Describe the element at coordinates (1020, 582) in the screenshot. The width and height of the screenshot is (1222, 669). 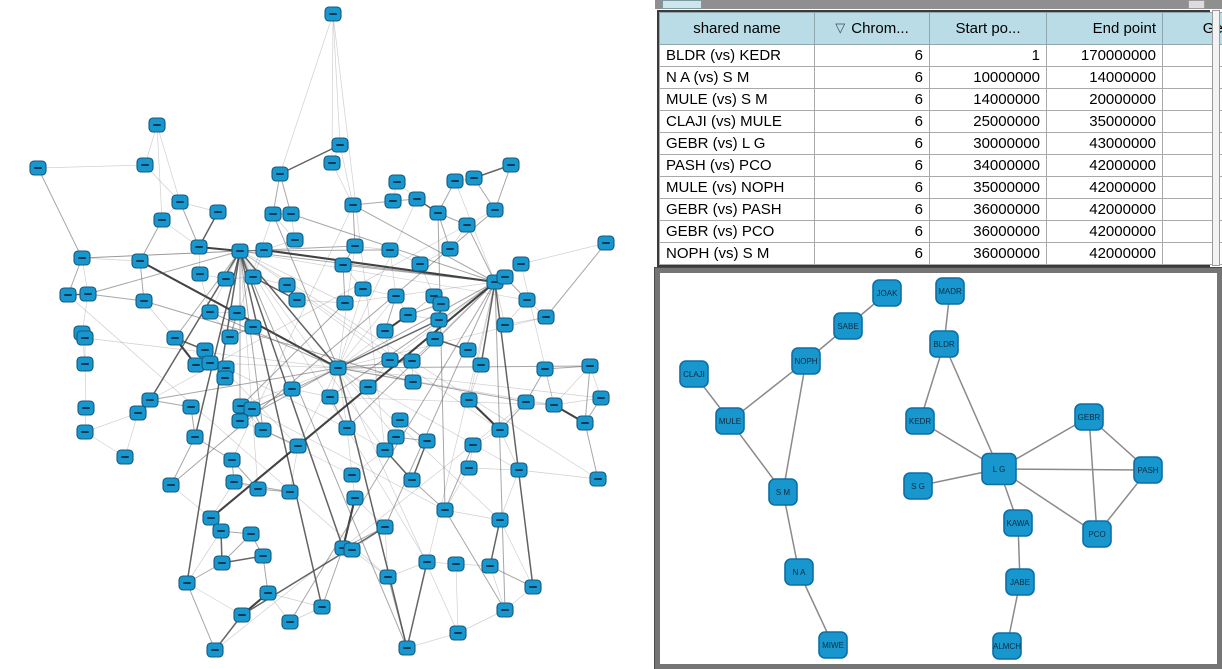
I see `network-node: JABE` at that location.